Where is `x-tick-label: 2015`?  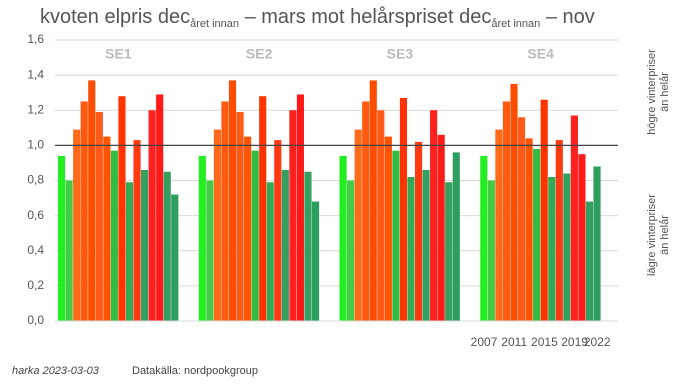
x-tick-label: 2015 is located at coordinates (544, 342).